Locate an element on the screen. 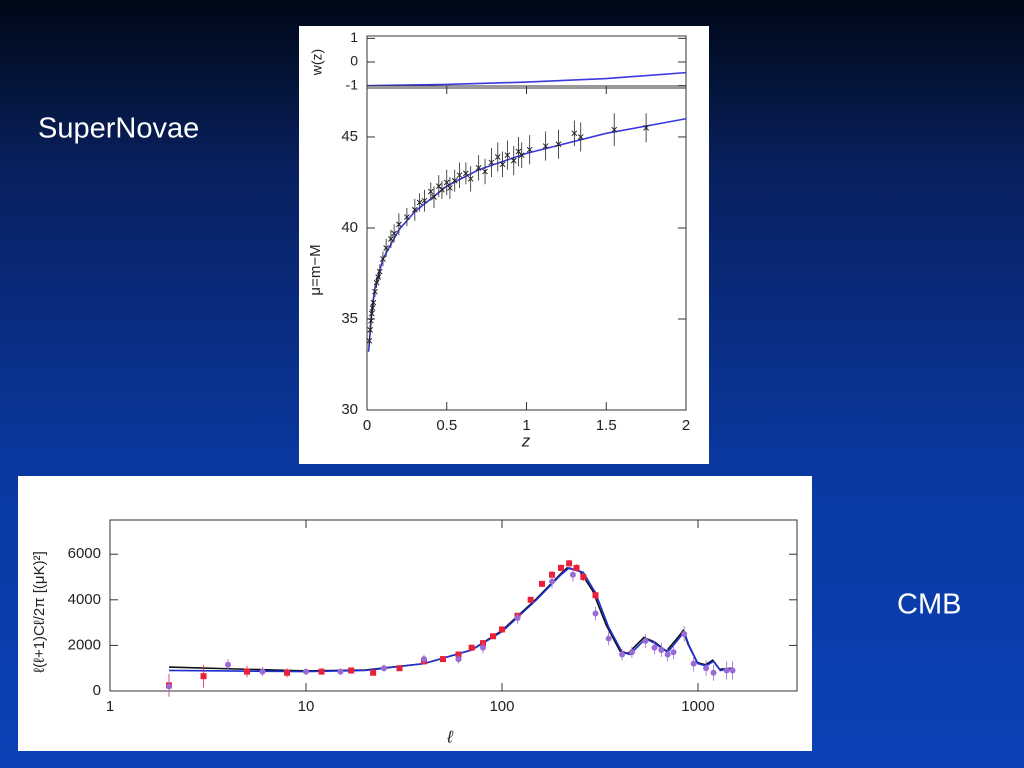  x-tick-label: 1.5 is located at coordinates (606, 425).